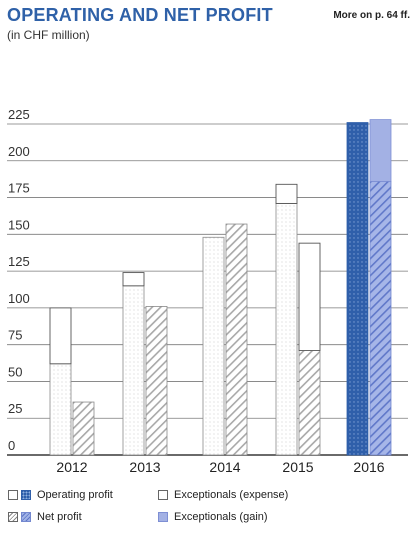 The image size is (417, 536). Describe the element at coordinates (163, 495) in the screenshot. I see `legend-swatch-expense` at that location.